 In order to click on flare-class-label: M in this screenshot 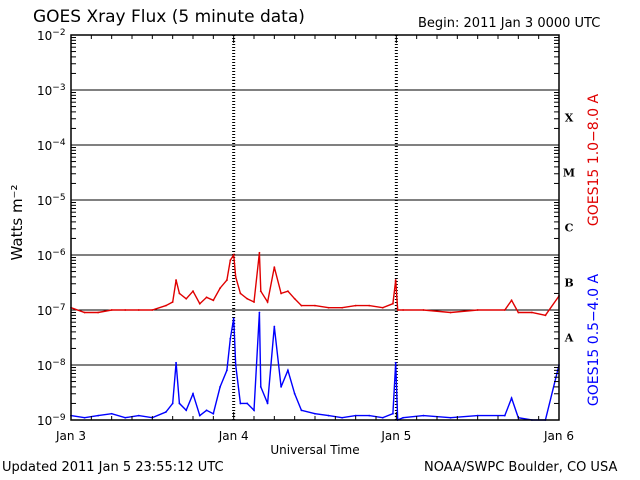, I will do `click(569, 173)`.